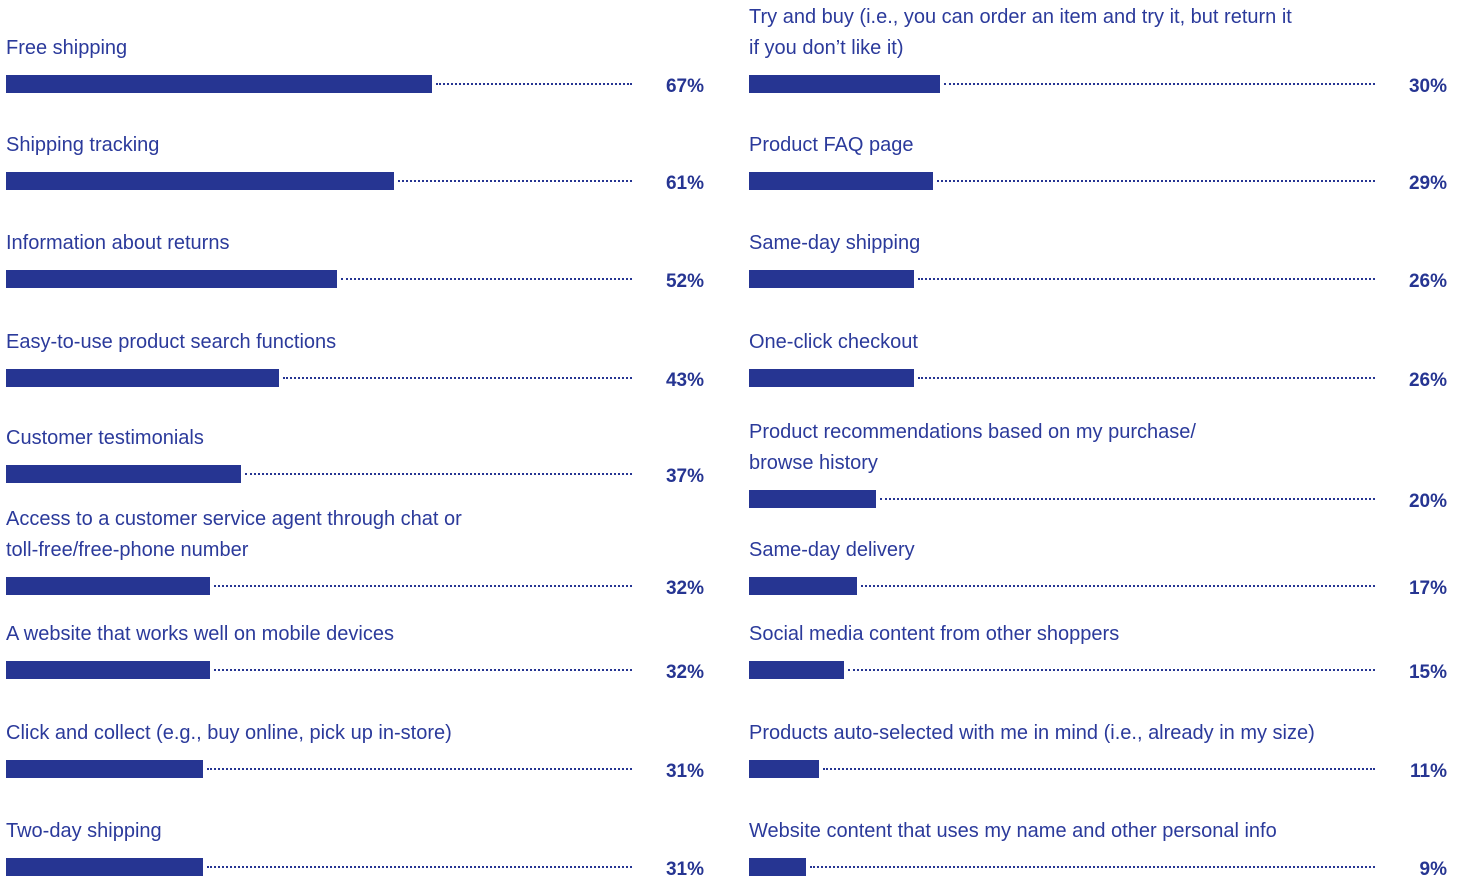  What do you see at coordinates (83, 145) in the screenshot?
I see `category-label: Shipping tracking` at bounding box center [83, 145].